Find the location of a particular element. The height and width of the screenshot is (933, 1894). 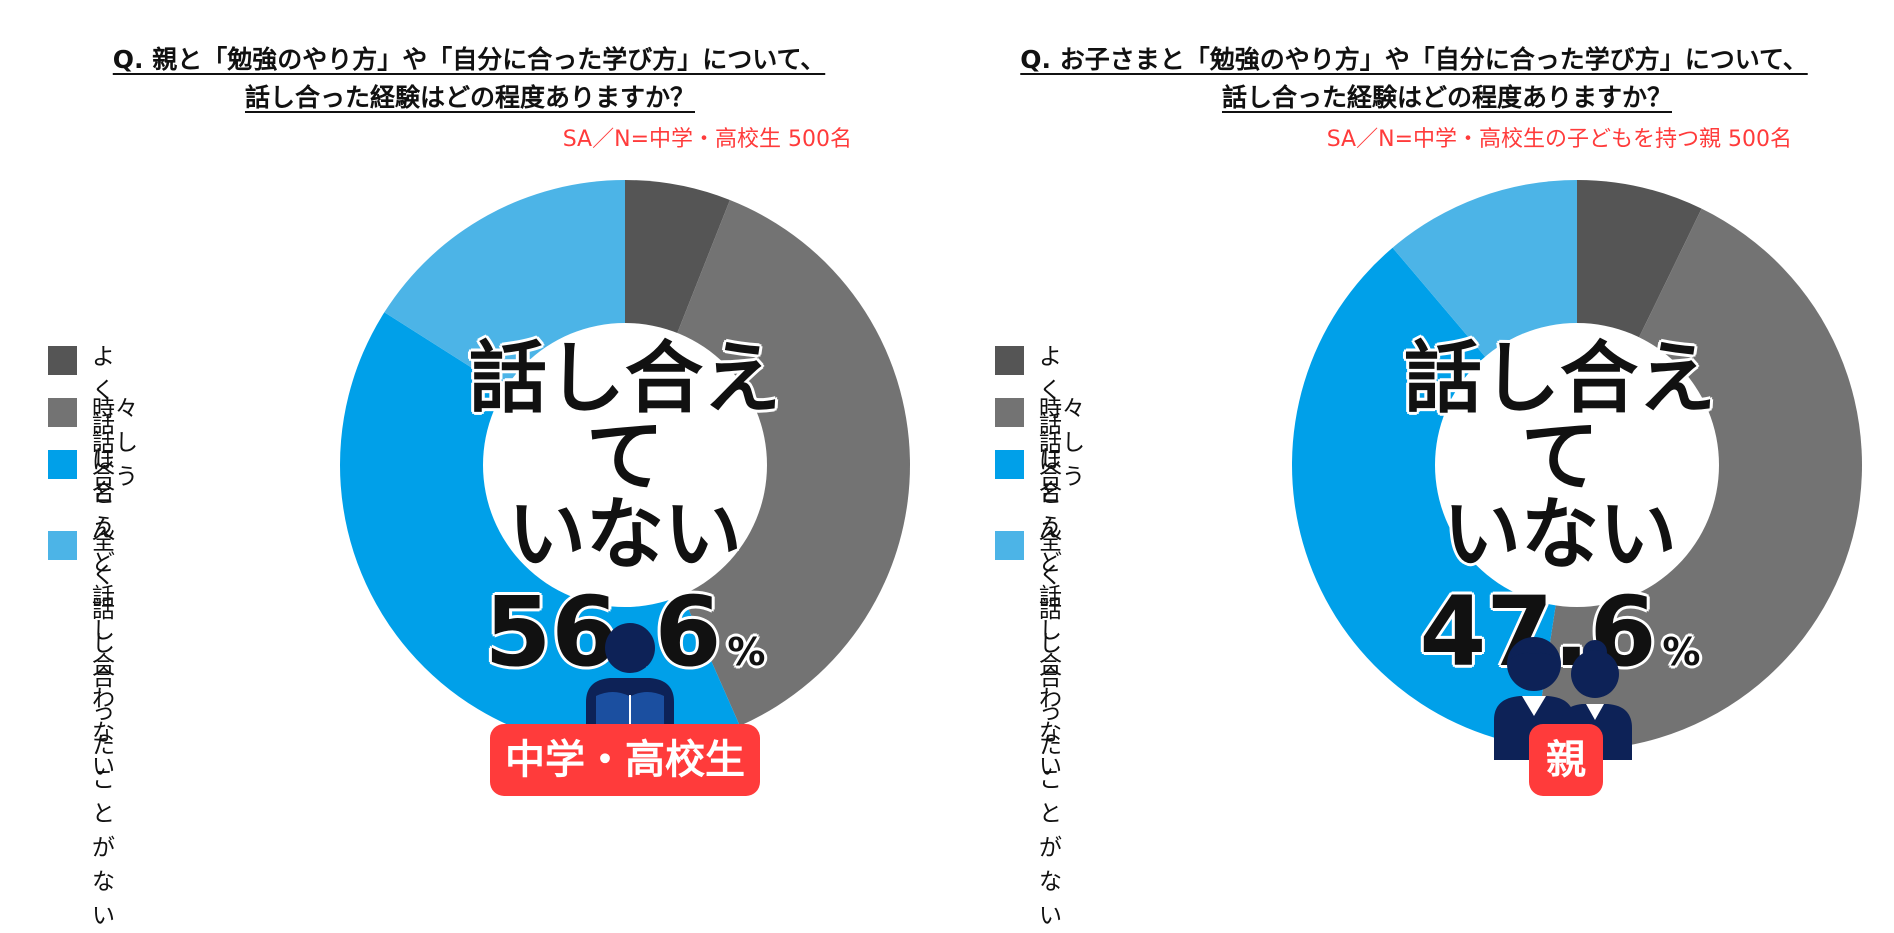

center-summary: 話し合えて いない 56.6% is located at coordinates (625, 520).